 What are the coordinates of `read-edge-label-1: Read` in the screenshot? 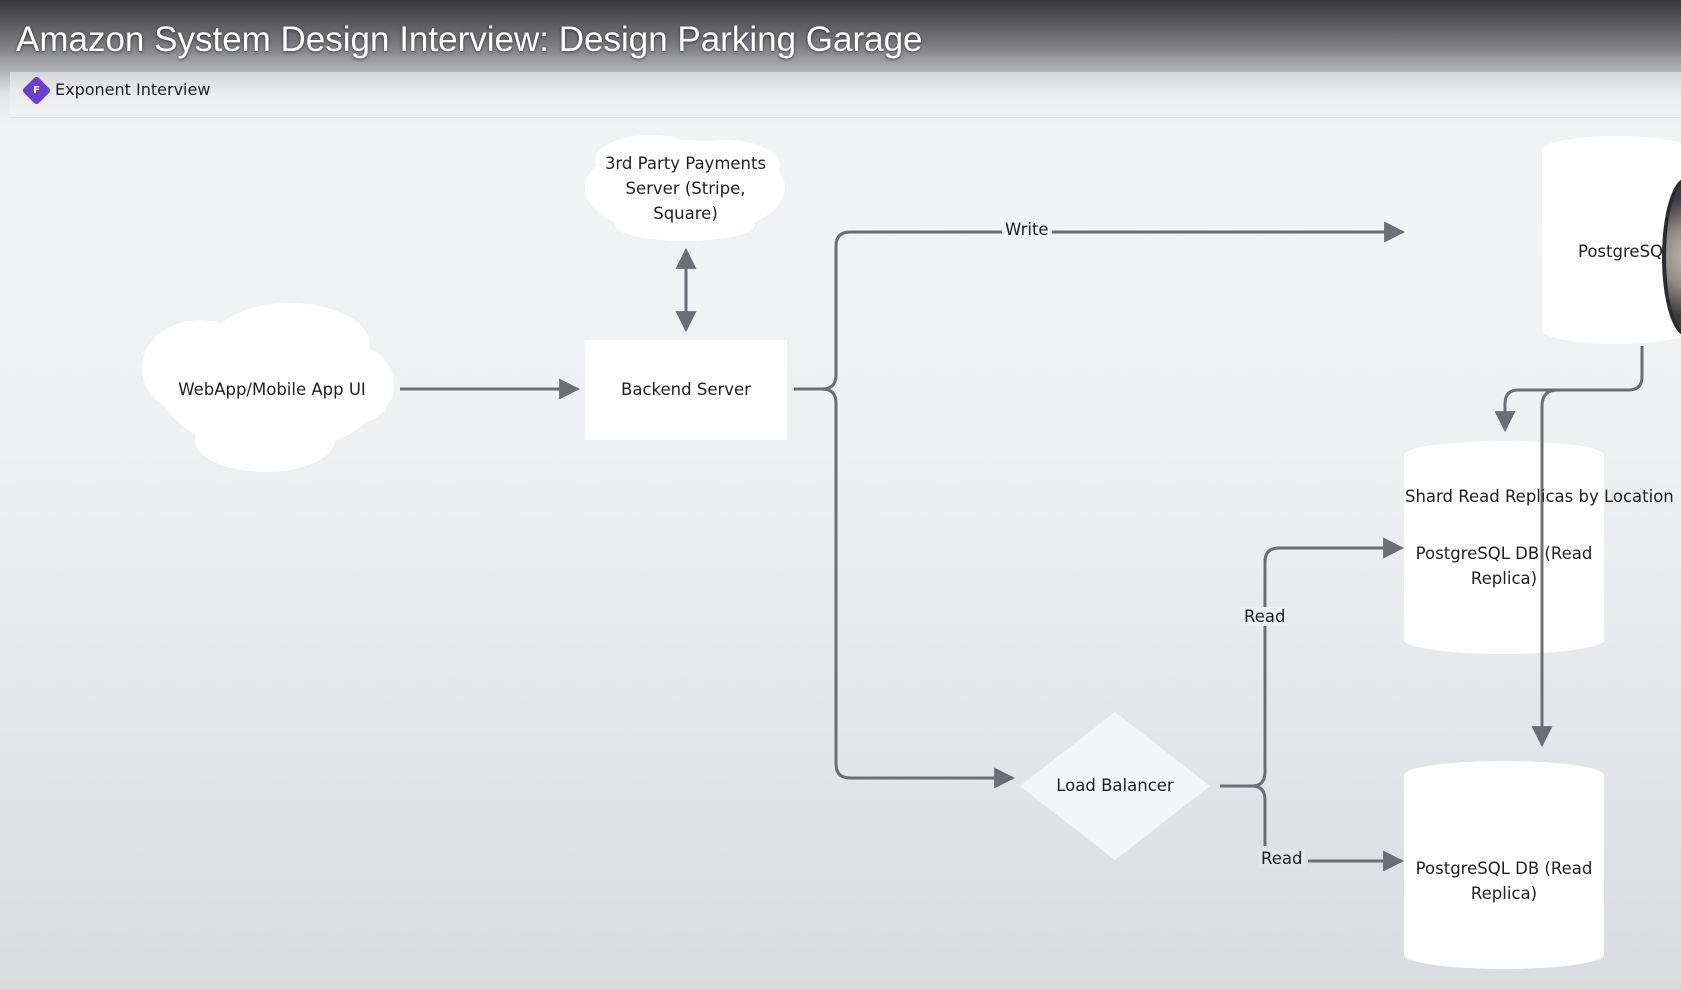 It's located at (1265, 616).